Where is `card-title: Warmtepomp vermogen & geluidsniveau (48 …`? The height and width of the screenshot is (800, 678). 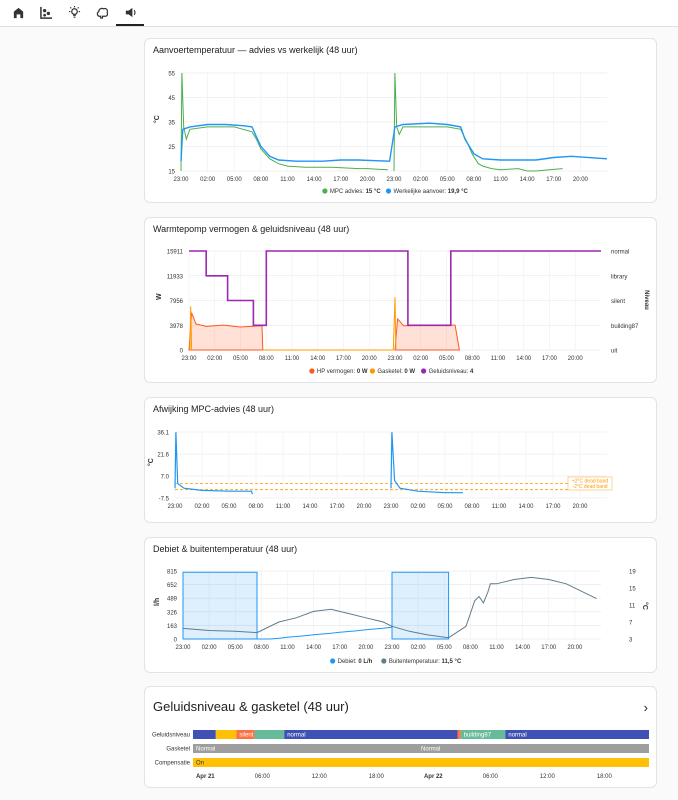
card-title: Warmtepomp vermogen & geluidsniveau (48 … is located at coordinates (251, 229).